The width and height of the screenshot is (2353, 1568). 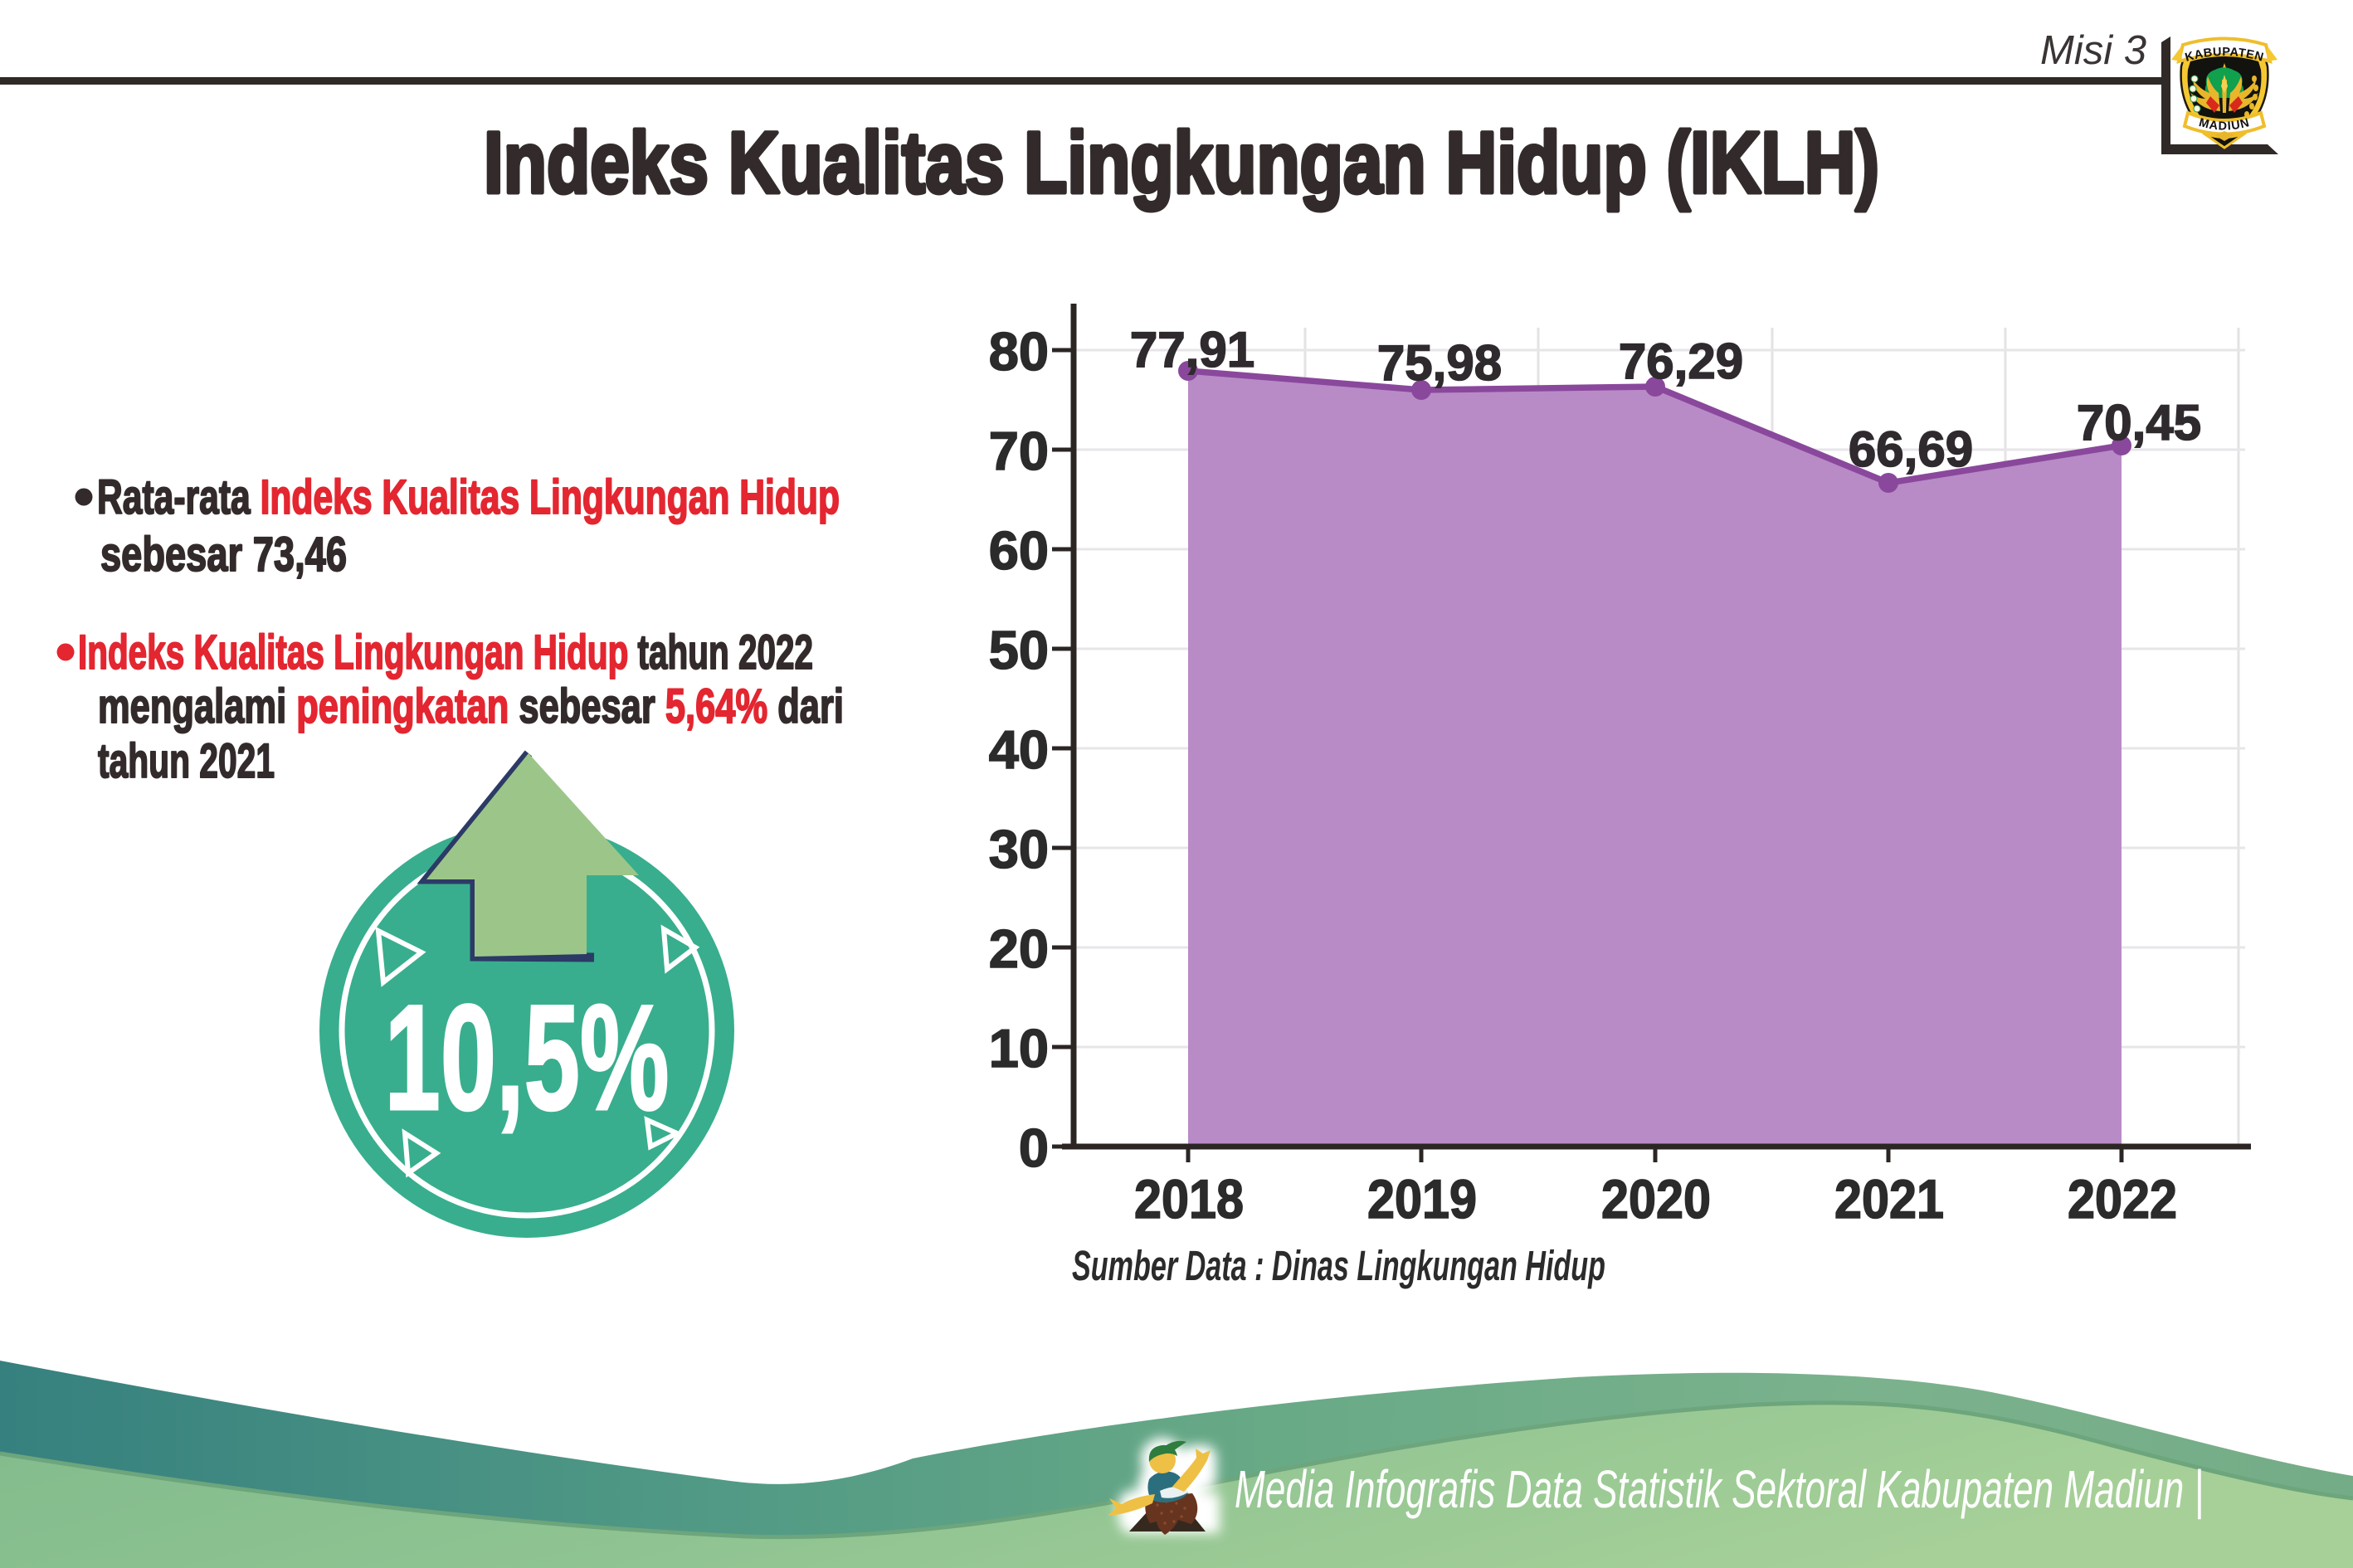 What do you see at coordinates (1656, 1199) in the screenshot?
I see `svg-text: 2020` at bounding box center [1656, 1199].